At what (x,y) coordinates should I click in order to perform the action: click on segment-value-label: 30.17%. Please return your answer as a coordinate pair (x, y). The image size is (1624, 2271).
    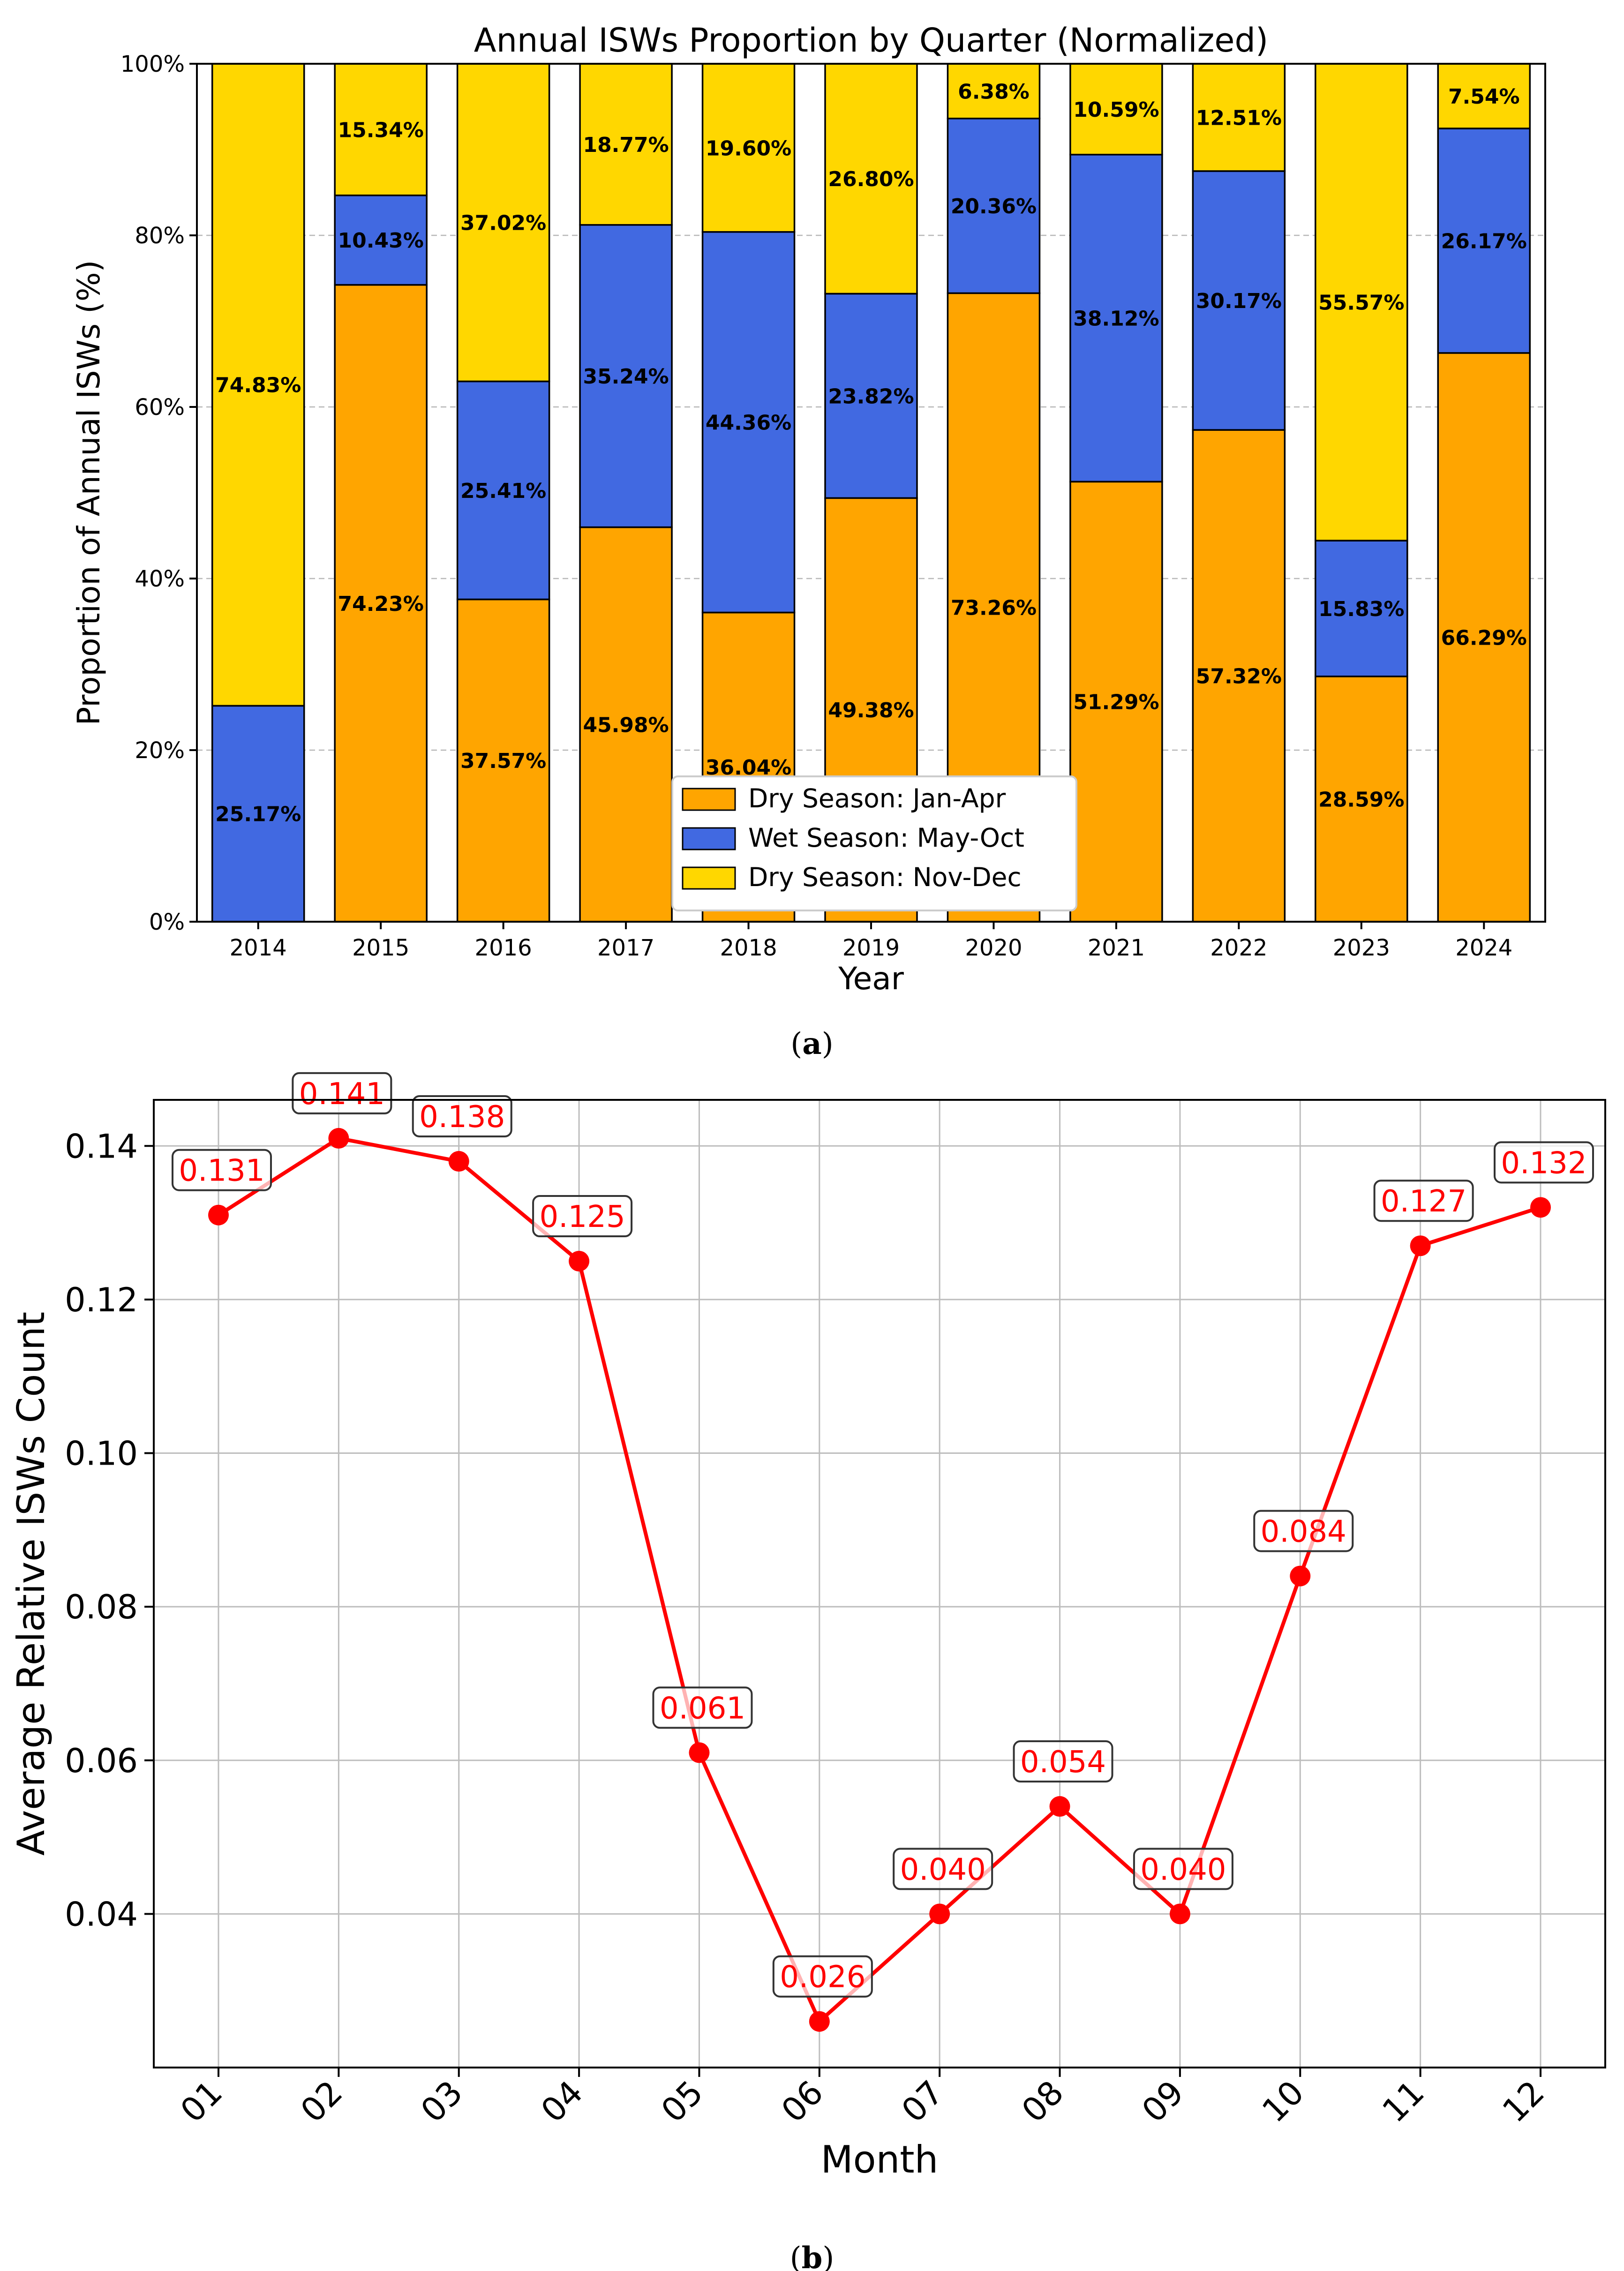
    Looking at the image, I should click on (1239, 301).